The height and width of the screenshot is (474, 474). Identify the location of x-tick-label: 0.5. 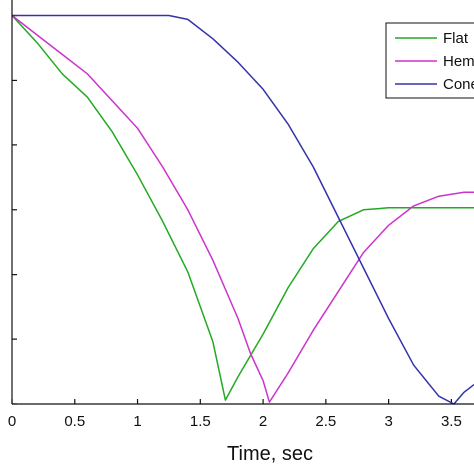
(74, 421).